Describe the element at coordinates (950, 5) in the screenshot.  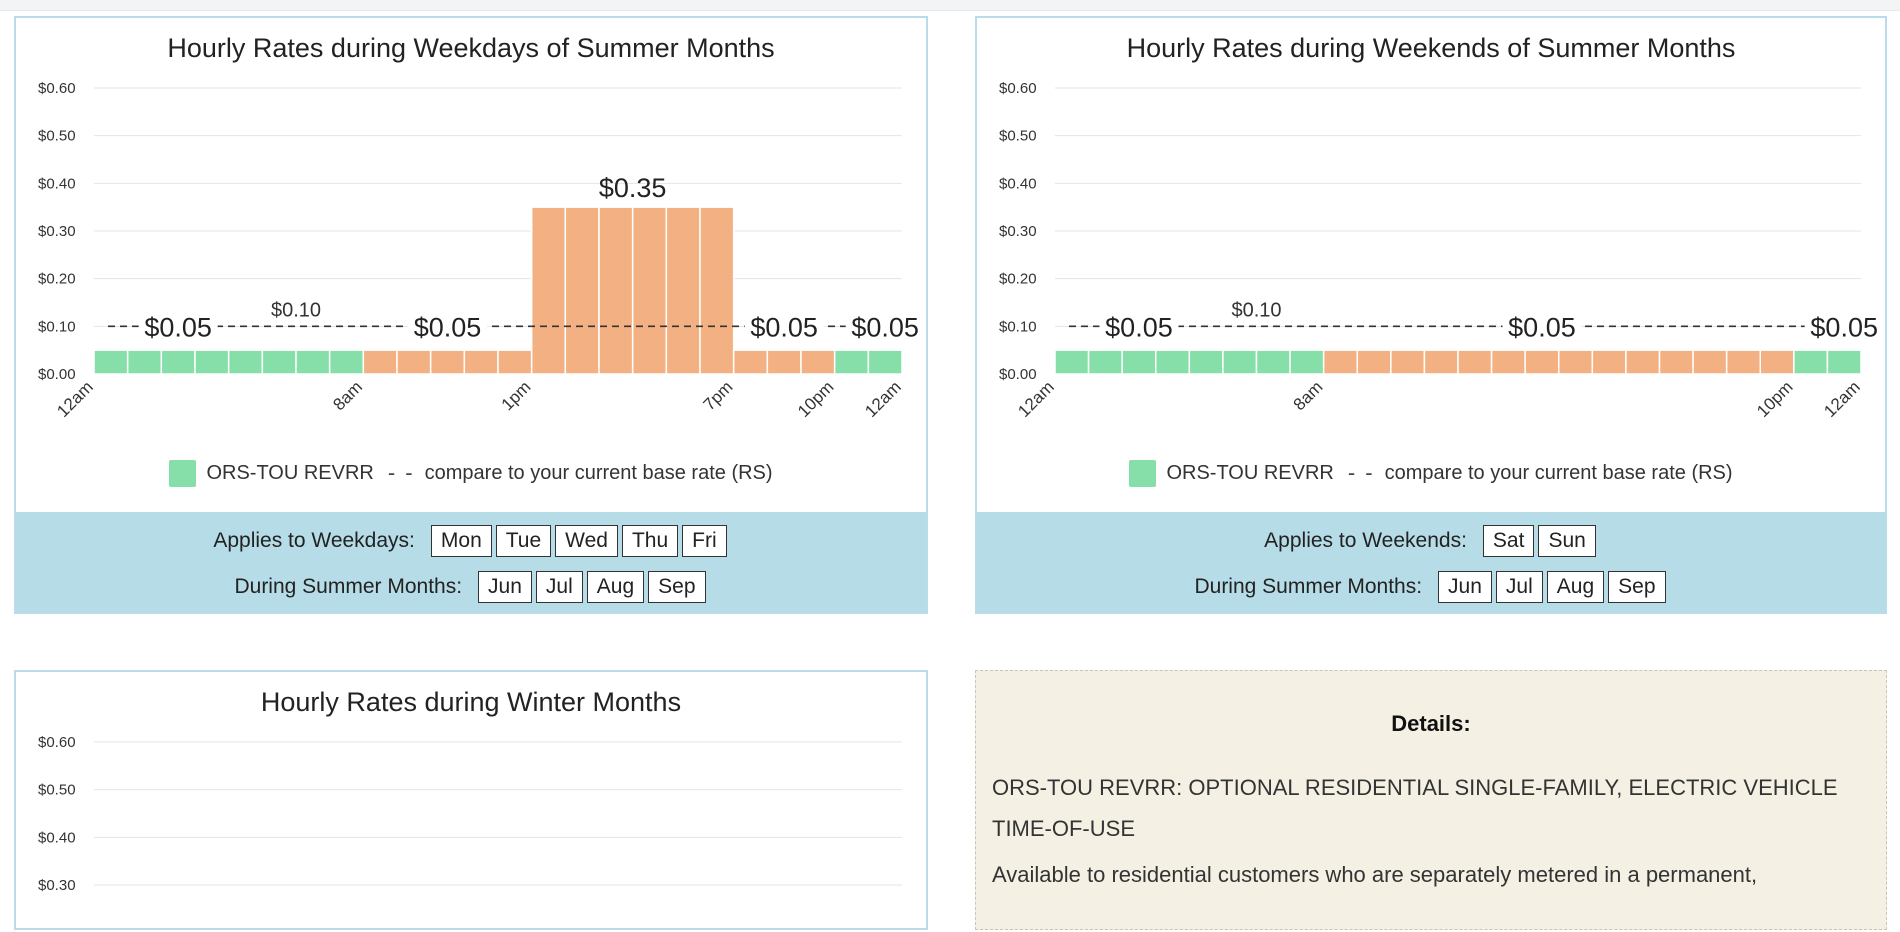
I see `top-bar` at that location.